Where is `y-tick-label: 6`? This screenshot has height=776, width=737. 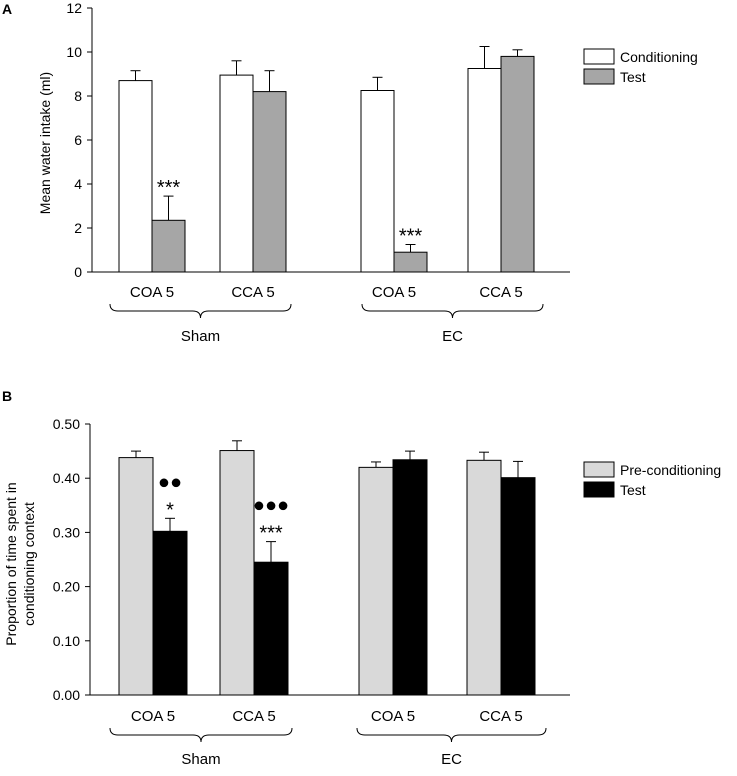 y-tick-label: 6 is located at coordinates (78, 140).